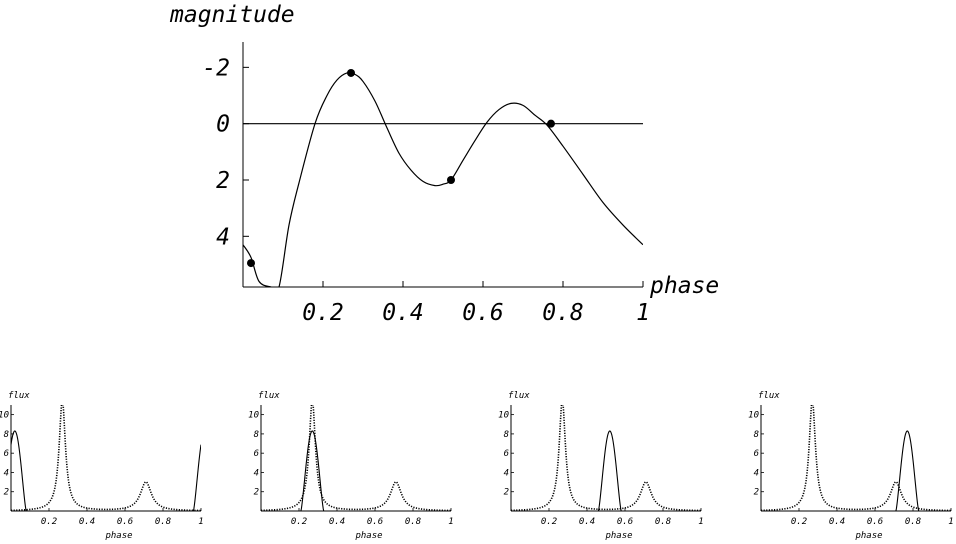 The image size is (956, 544). What do you see at coordinates (563, 313) in the screenshot?
I see `x-tick-label: 0.8` at bounding box center [563, 313].